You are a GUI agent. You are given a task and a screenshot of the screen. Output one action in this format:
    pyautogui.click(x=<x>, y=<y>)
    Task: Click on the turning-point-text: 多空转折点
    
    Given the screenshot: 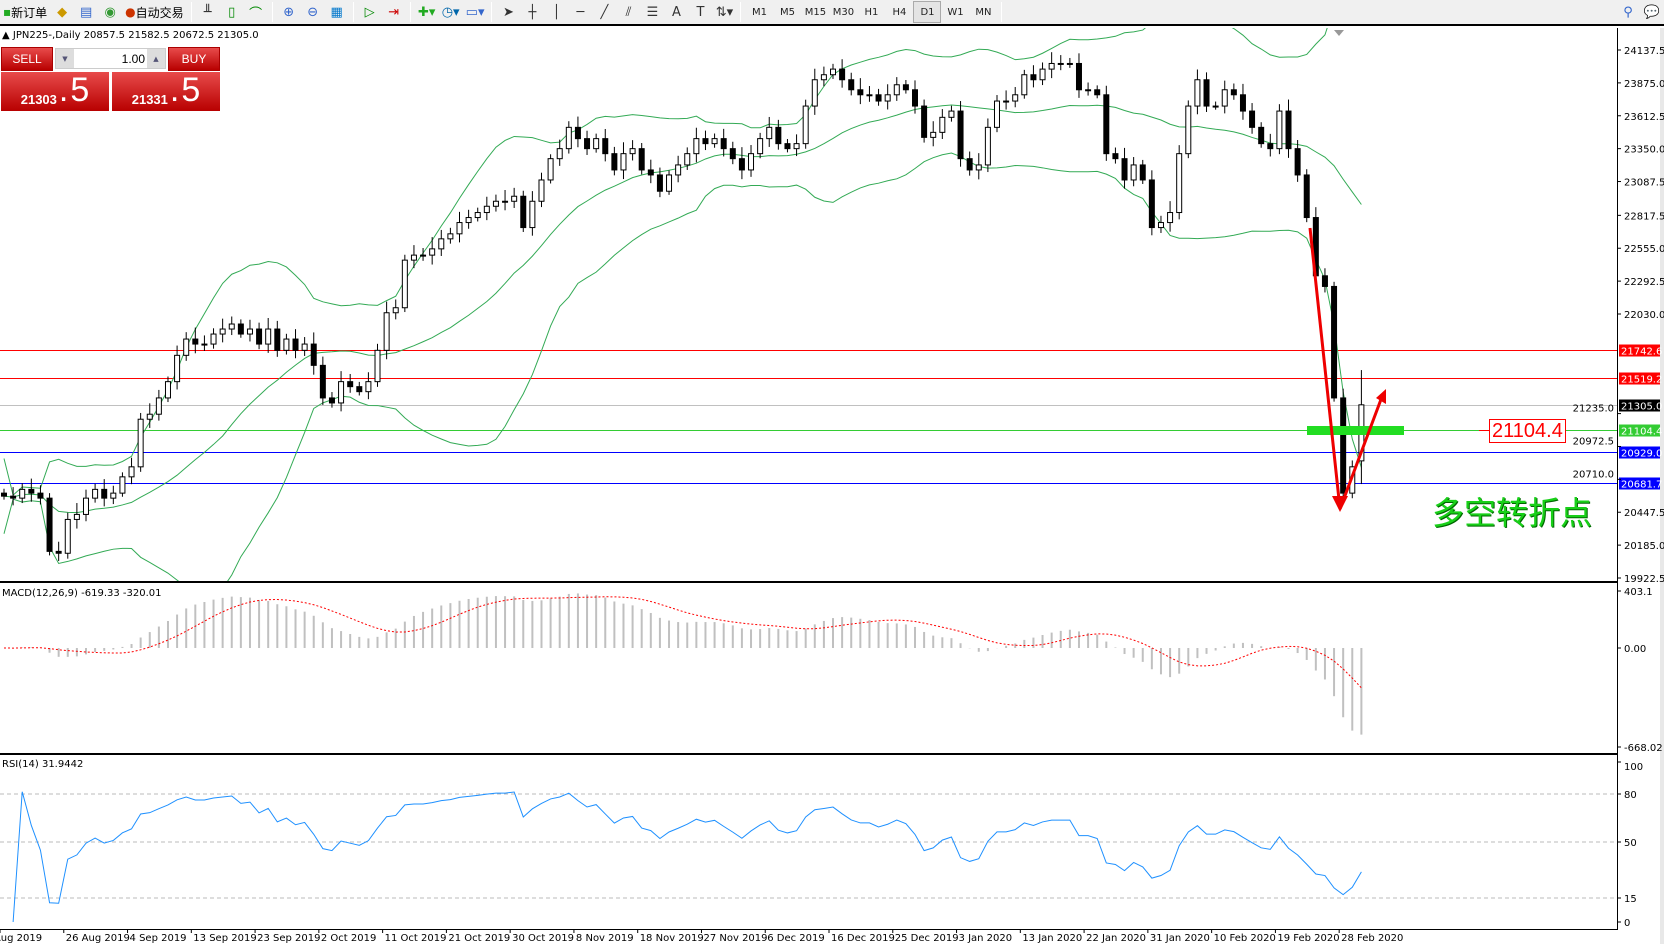 What is the action you would take?
    pyautogui.click(x=1512, y=513)
    